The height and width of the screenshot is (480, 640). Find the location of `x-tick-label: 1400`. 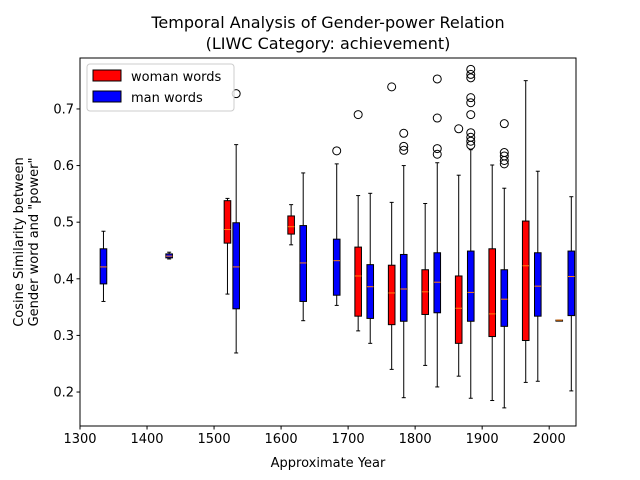

x-tick-label: 1400 is located at coordinates (146, 439).